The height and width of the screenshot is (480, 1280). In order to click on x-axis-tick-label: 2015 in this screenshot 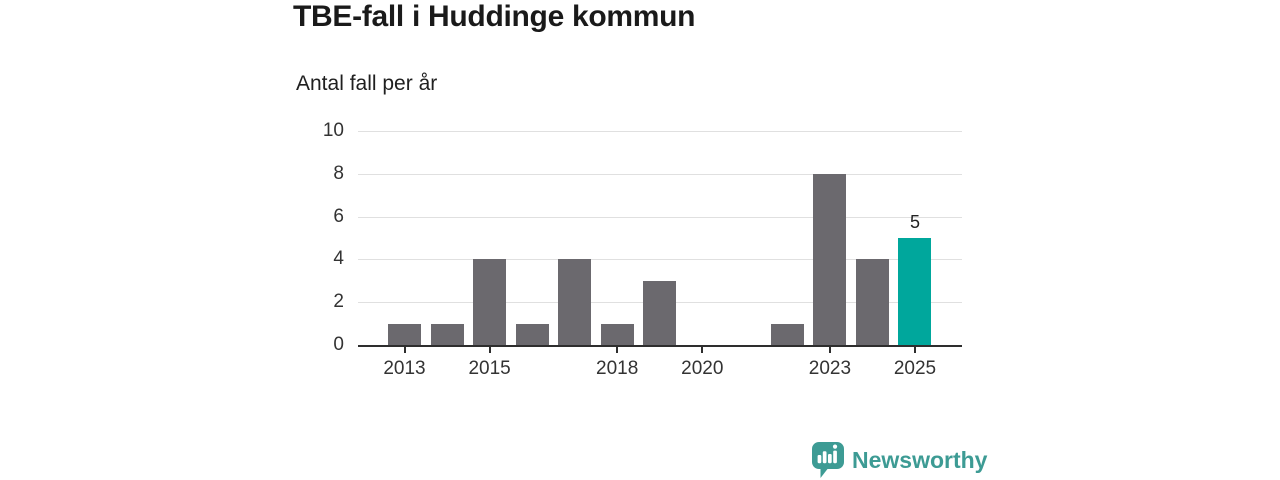, I will do `click(489, 368)`.